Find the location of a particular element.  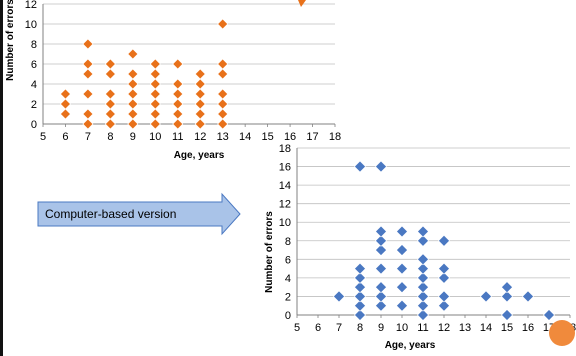

left-border-rule is located at coordinates (1, 178).